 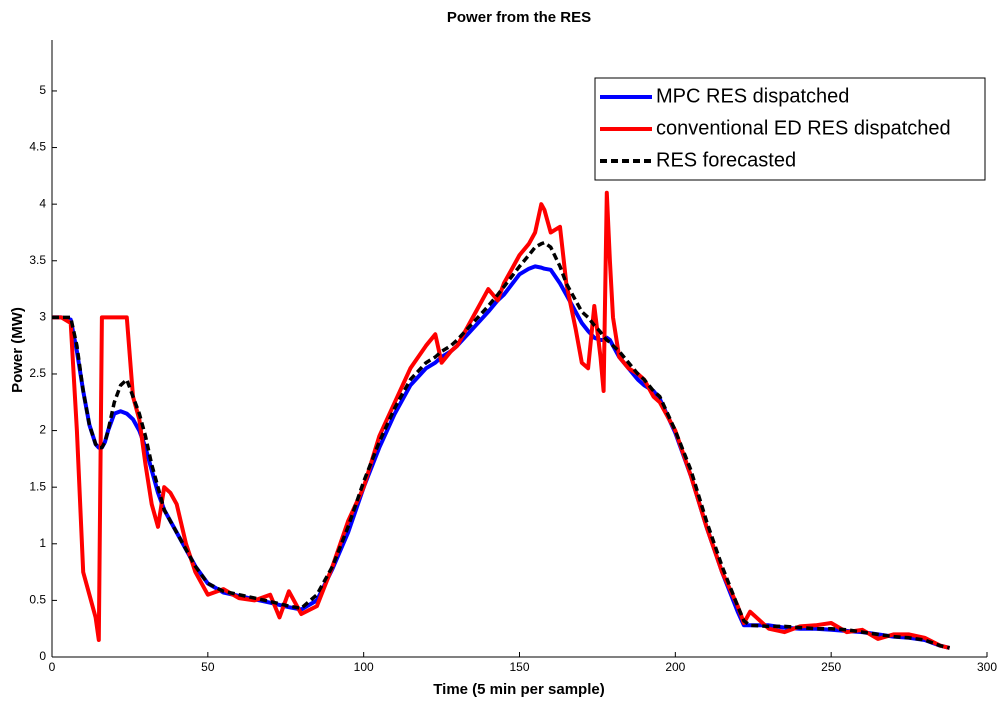 What do you see at coordinates (37, 373) in the screenshot?
I see `y-tick-label: 2.5` at bounding box center [37, 373].